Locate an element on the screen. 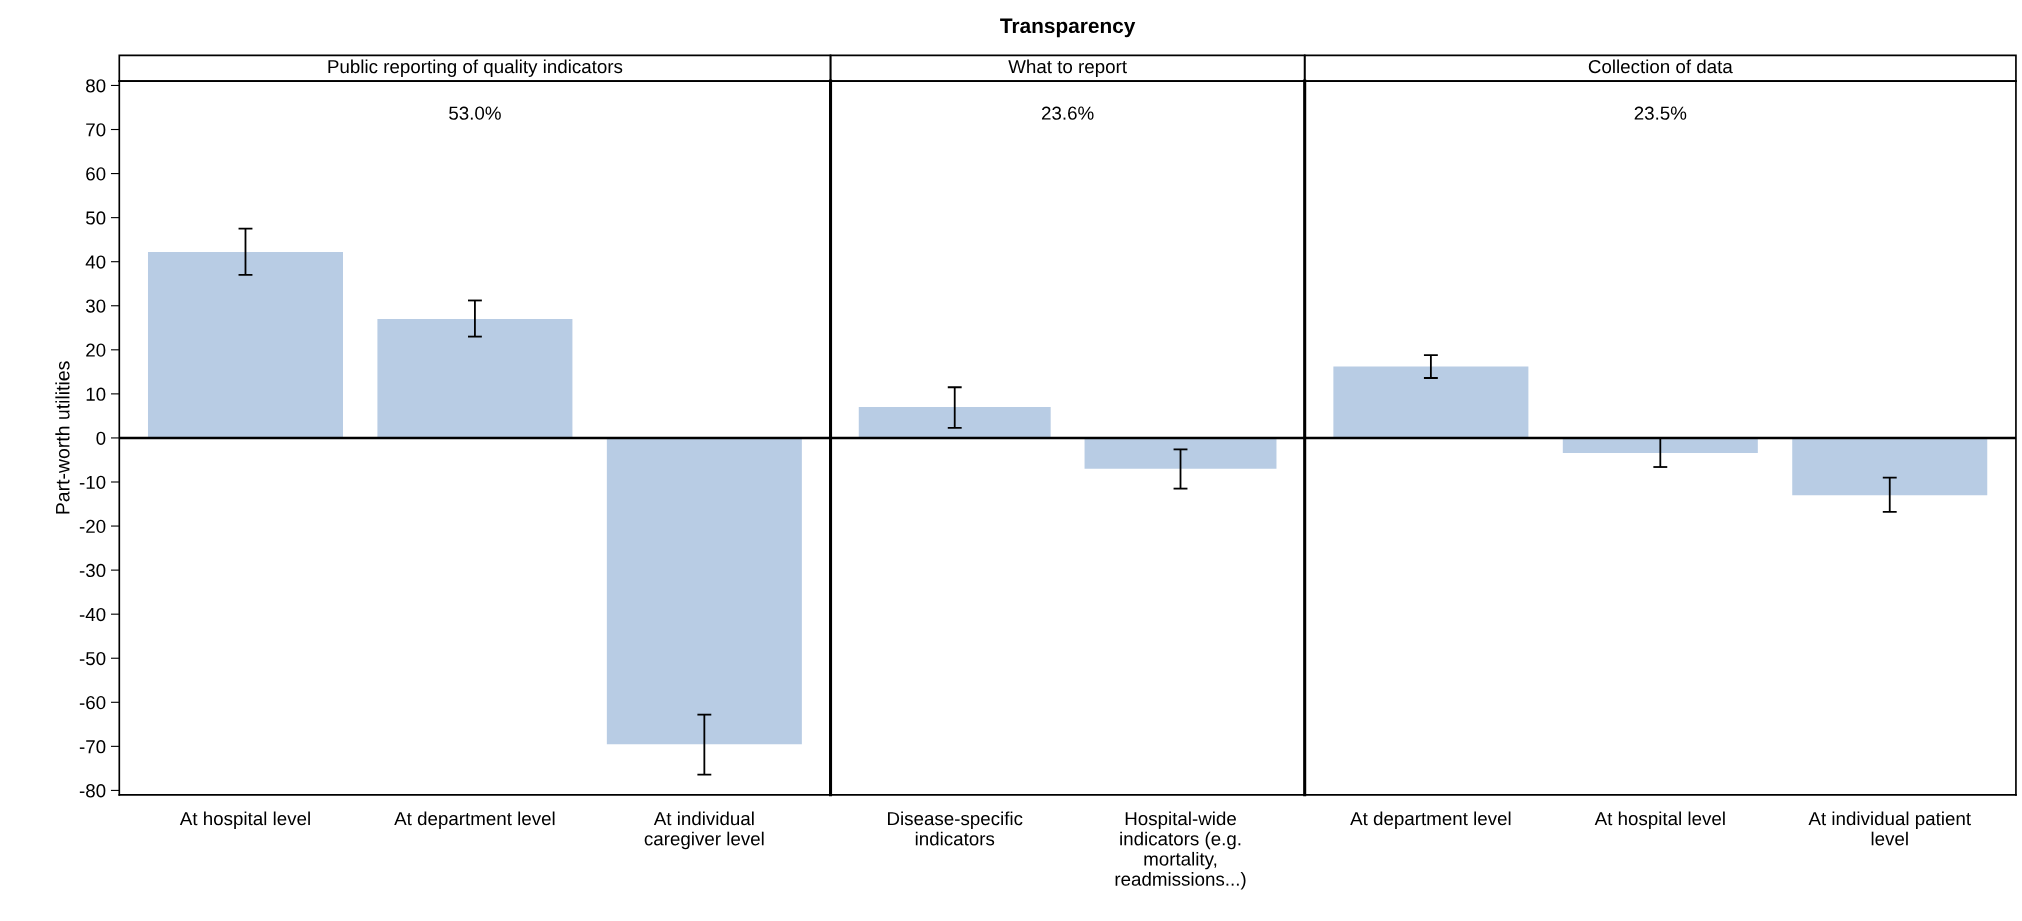 This screenshot has height=921, width=2022. x-tick-label: Hospital-wide indicators (e.g. mortality, readmissions...) is located at coordinates (1180, 850).